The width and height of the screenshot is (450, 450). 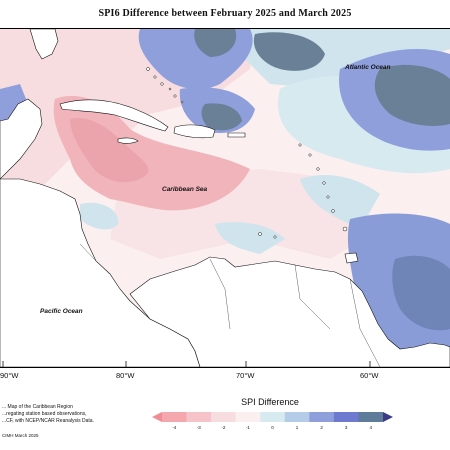 What do you see at coordinates (270, 402) in the screenshot?
I see `legend-title: SPI Difference` at bounding box center [270, 402].